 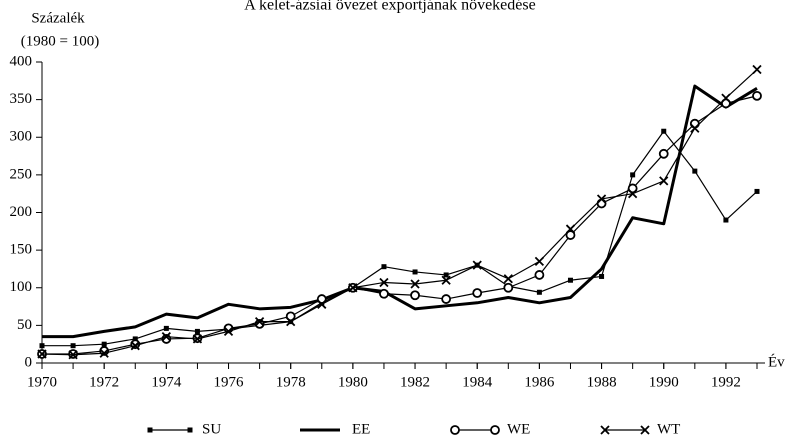 I want to click on x-tick-label: 1980, so click(x=353, y=382).